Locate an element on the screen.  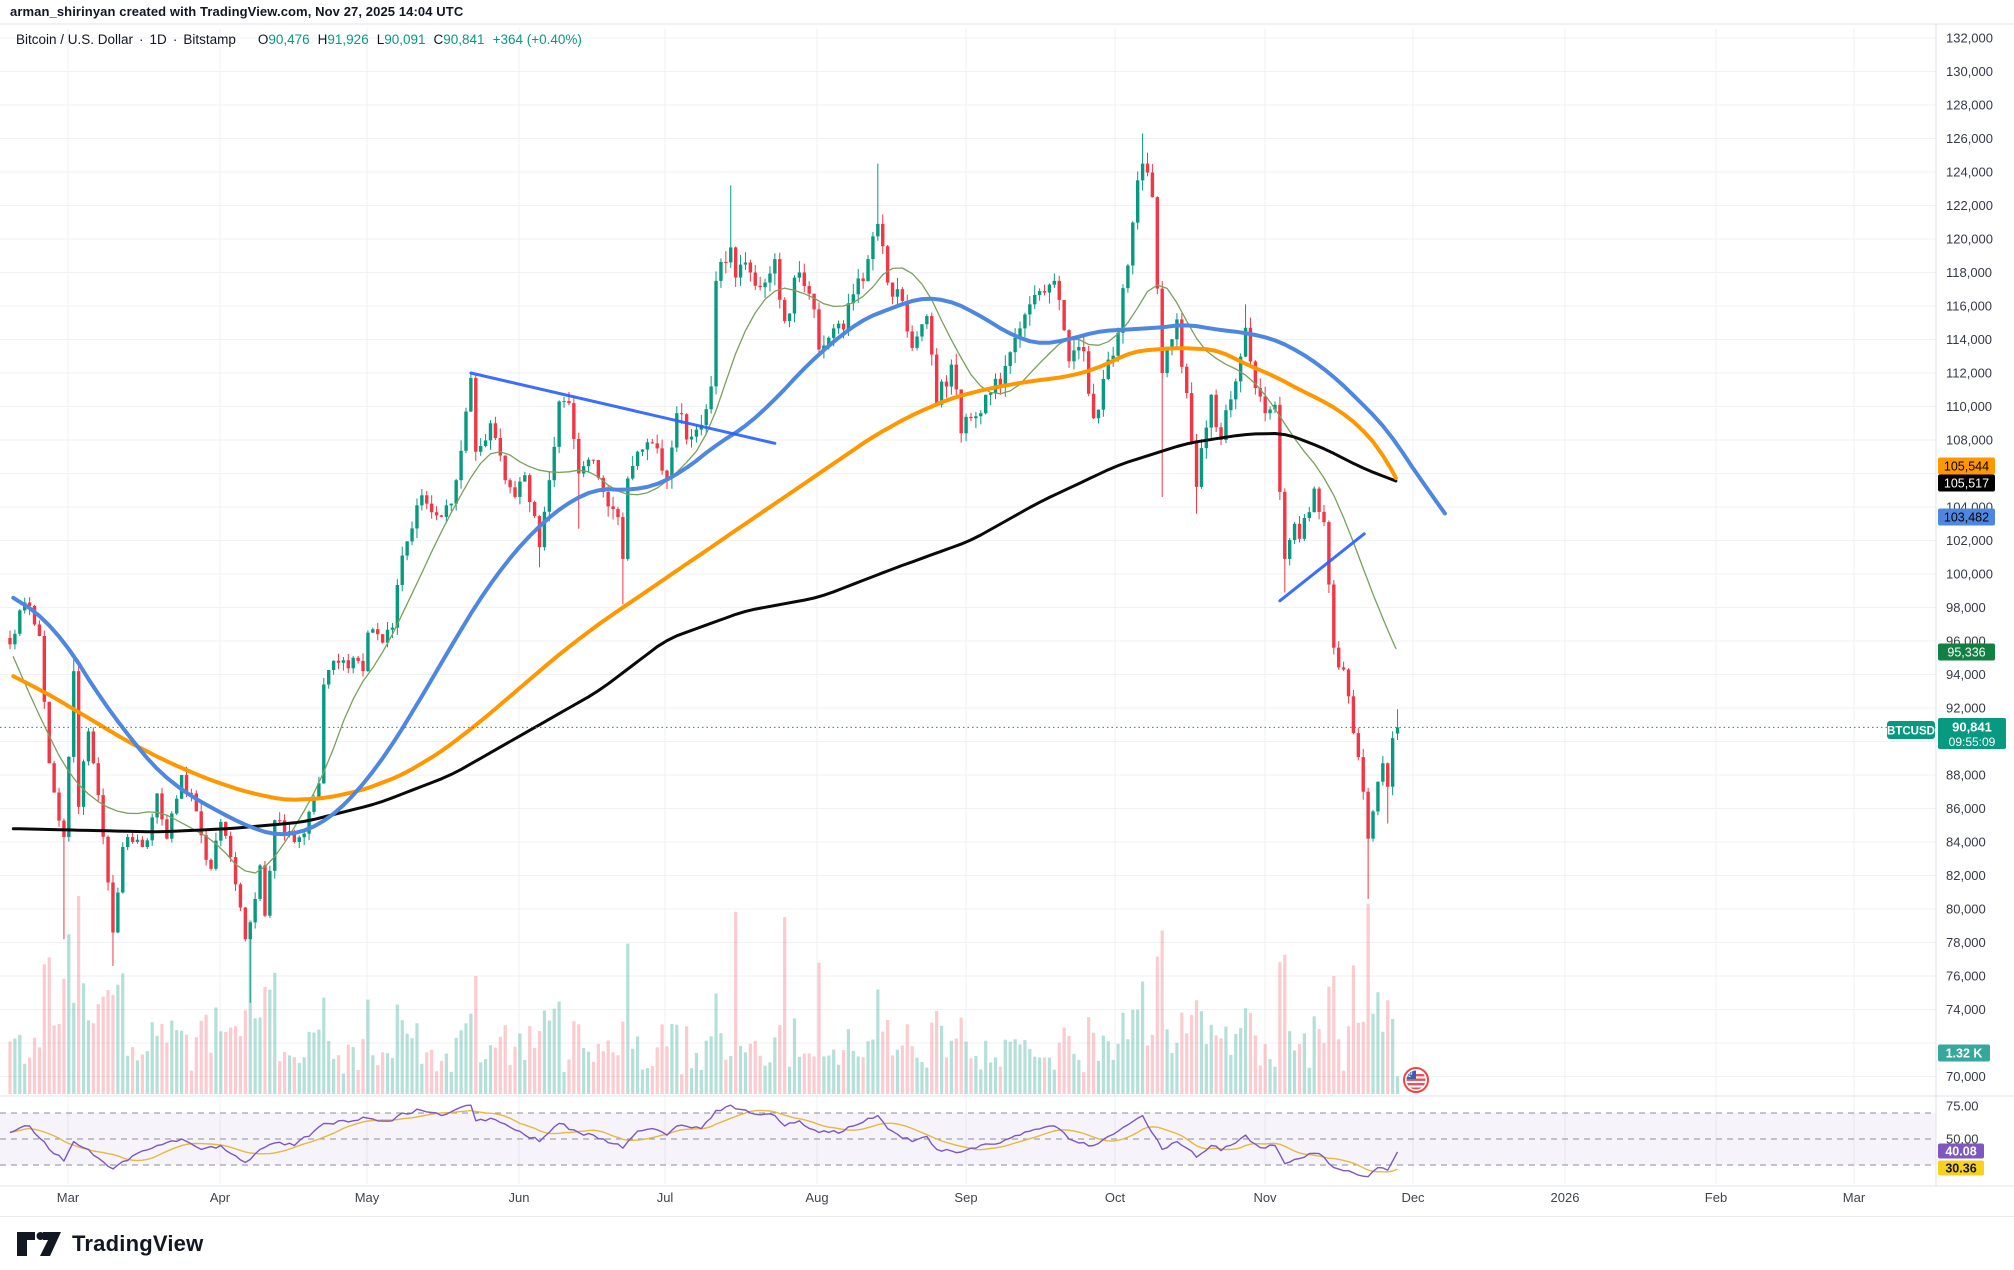
price-tick-label: 114,000 is located at coordinates (1969, 339).